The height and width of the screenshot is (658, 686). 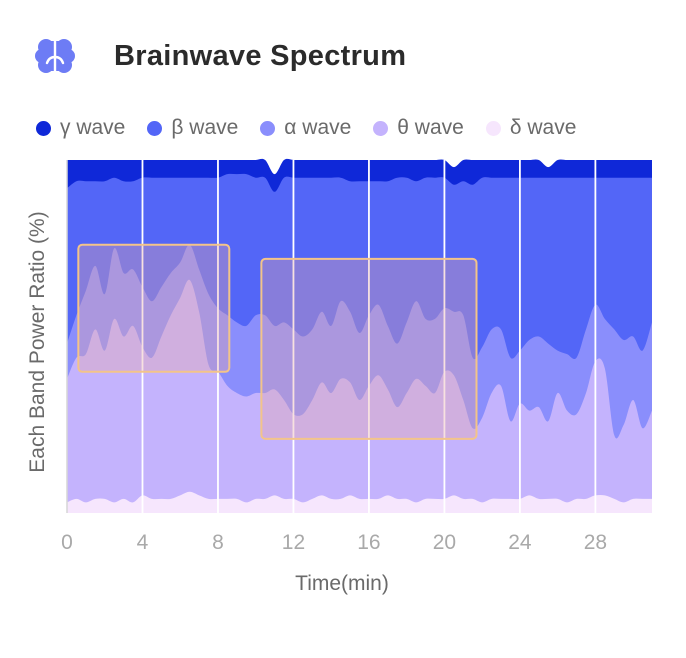 I want to click on legend-label-alpha: α wave, so click(x=318, y=127).